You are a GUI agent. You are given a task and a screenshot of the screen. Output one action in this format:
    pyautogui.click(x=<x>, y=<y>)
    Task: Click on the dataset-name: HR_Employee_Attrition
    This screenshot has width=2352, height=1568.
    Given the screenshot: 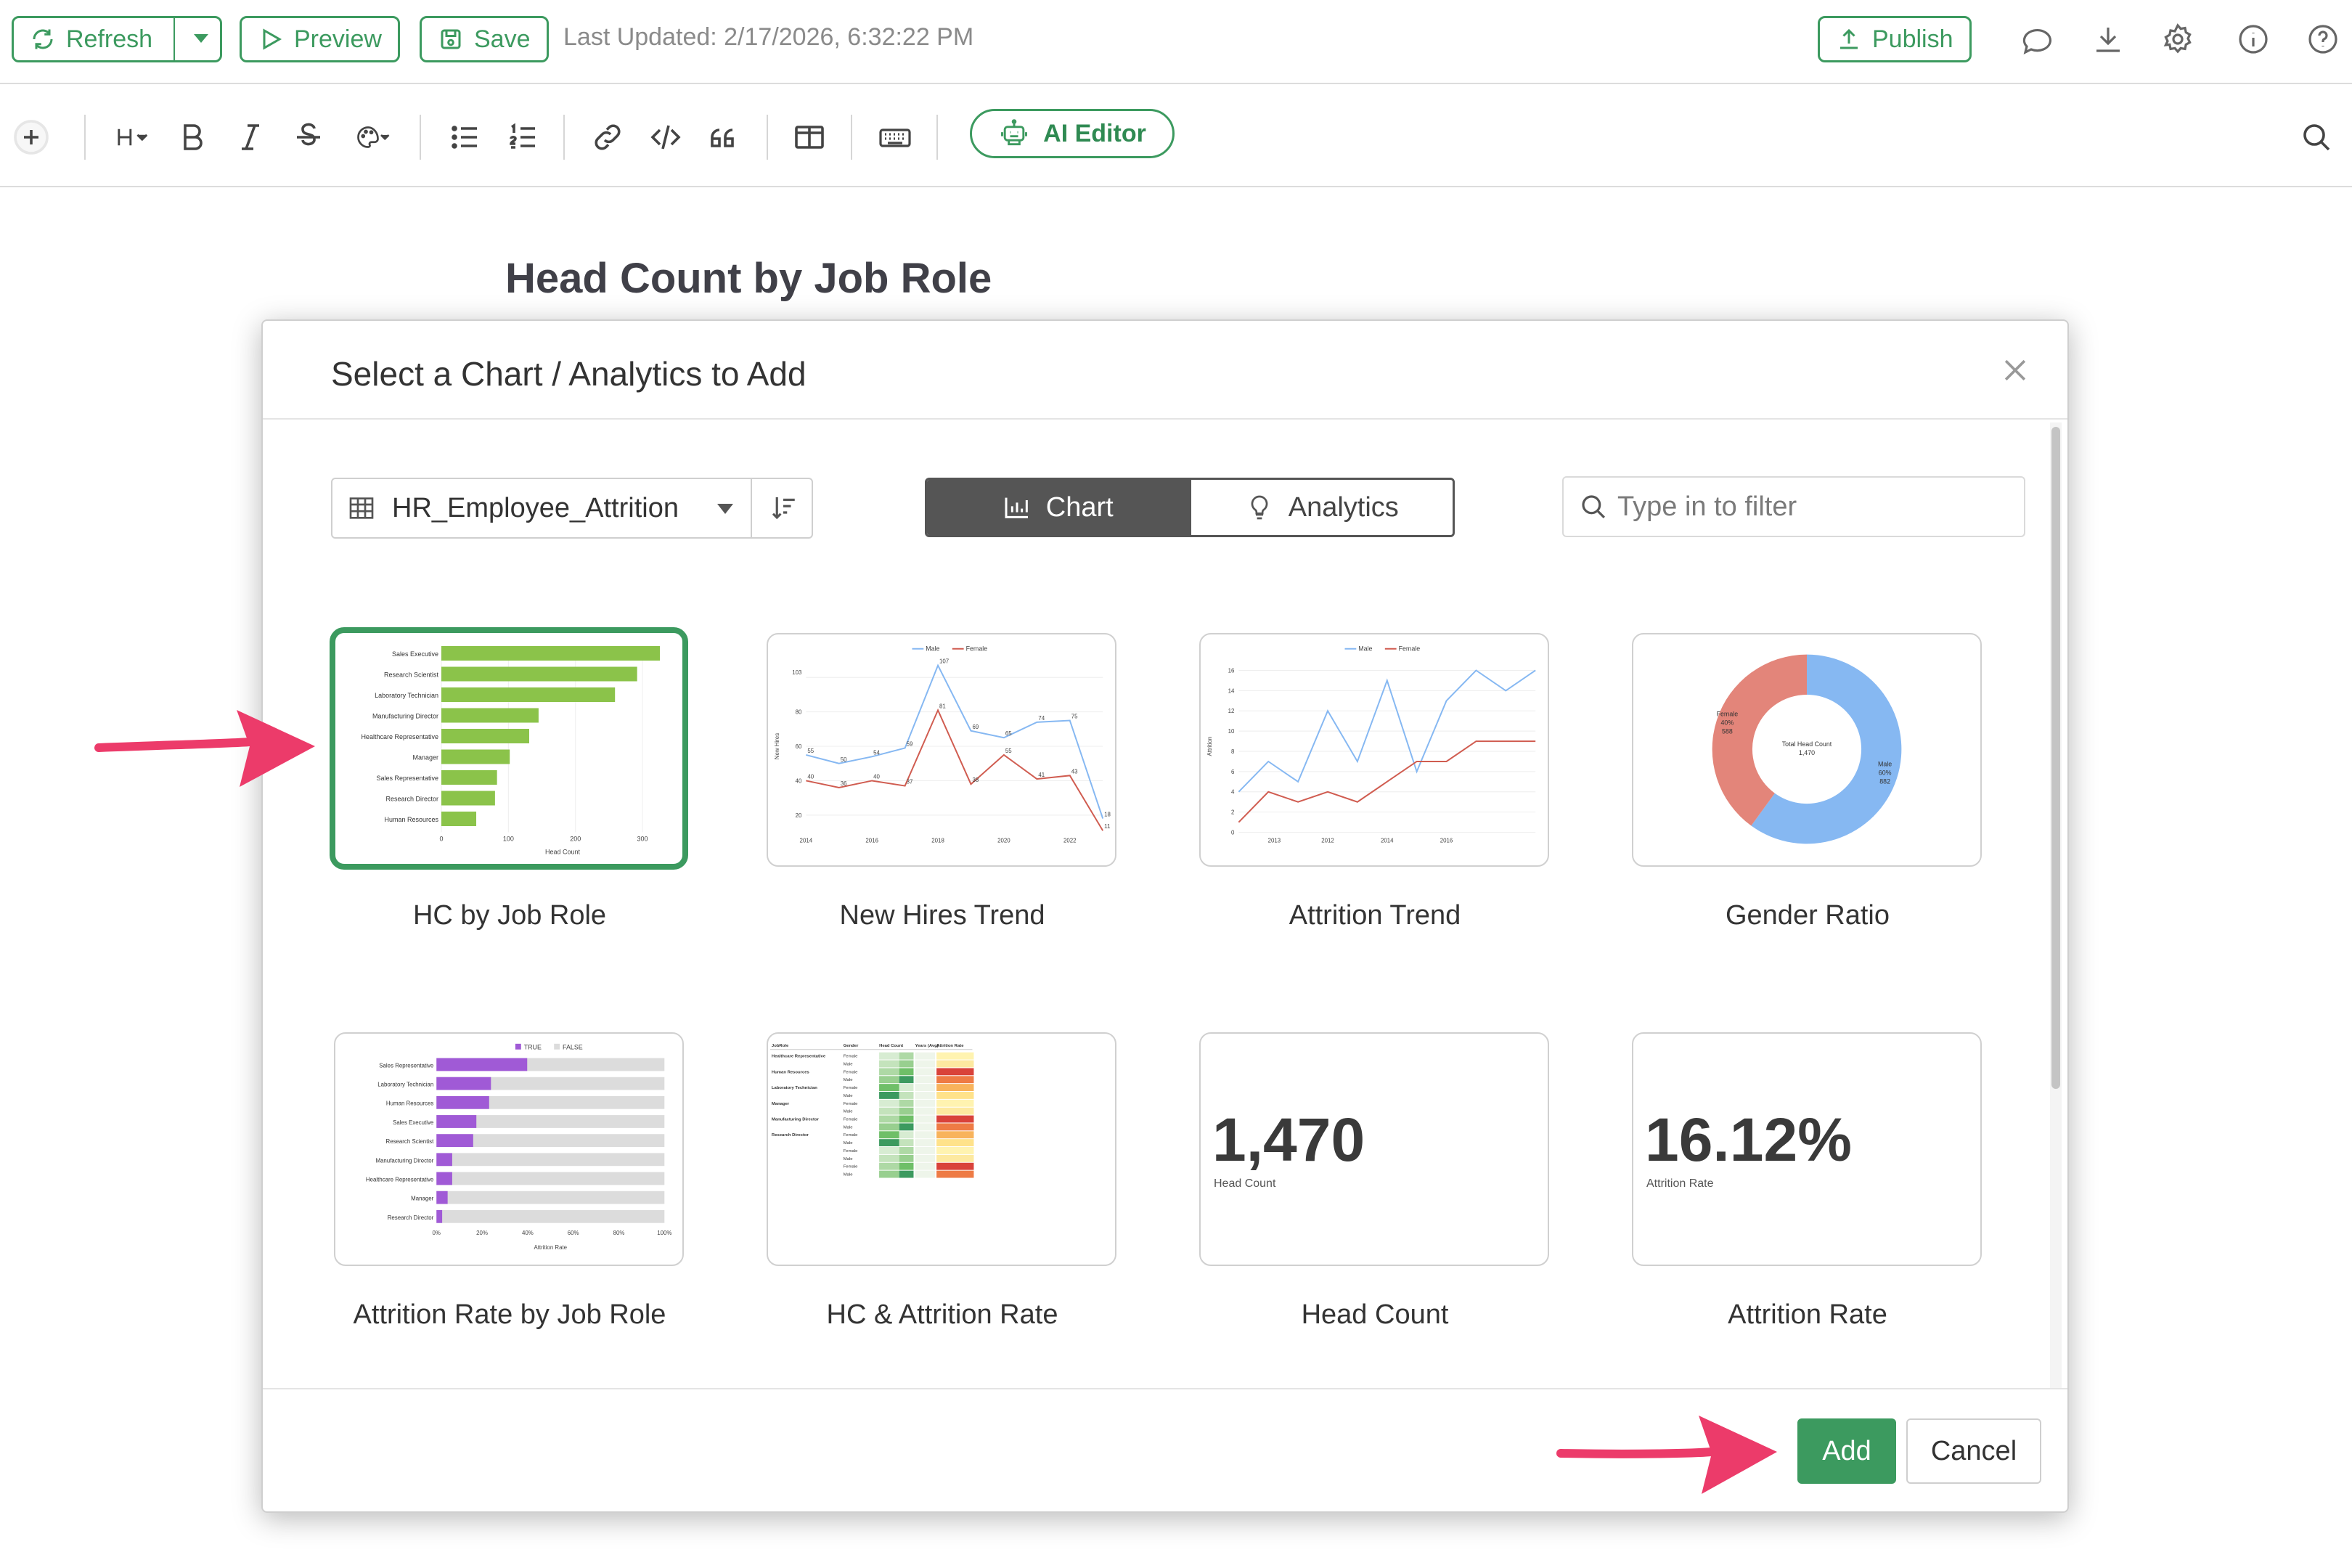 What is the action you would take?
    pyautogui.click(x=535, y=508)
    